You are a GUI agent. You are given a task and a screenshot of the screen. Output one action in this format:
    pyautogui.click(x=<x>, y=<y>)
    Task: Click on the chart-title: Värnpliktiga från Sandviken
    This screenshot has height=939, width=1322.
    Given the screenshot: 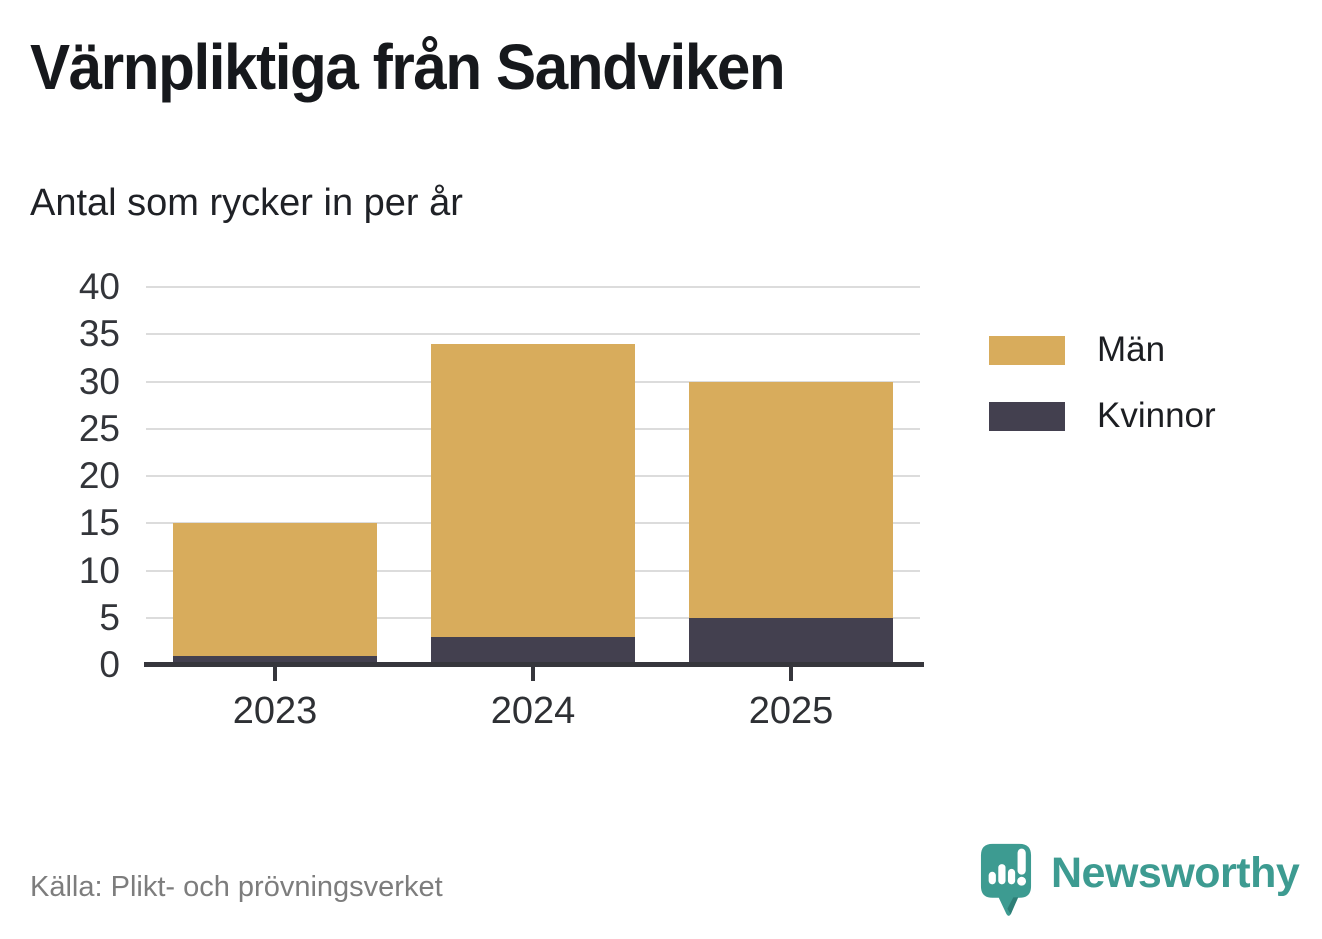 What is the action you would take?
    pyautogui.click(x=408, y=67)
    